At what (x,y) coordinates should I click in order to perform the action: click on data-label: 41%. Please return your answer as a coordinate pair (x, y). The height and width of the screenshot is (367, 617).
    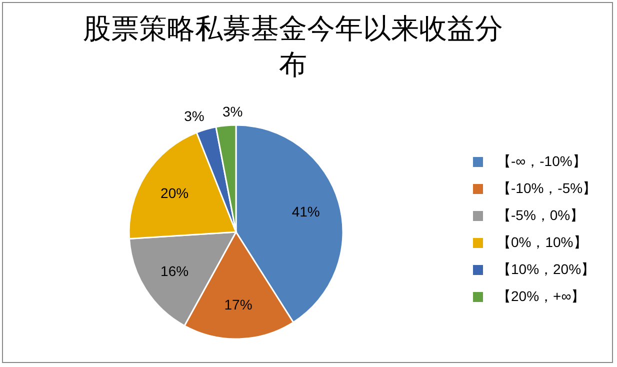
    Looking at the image, I should click on (306, 212).